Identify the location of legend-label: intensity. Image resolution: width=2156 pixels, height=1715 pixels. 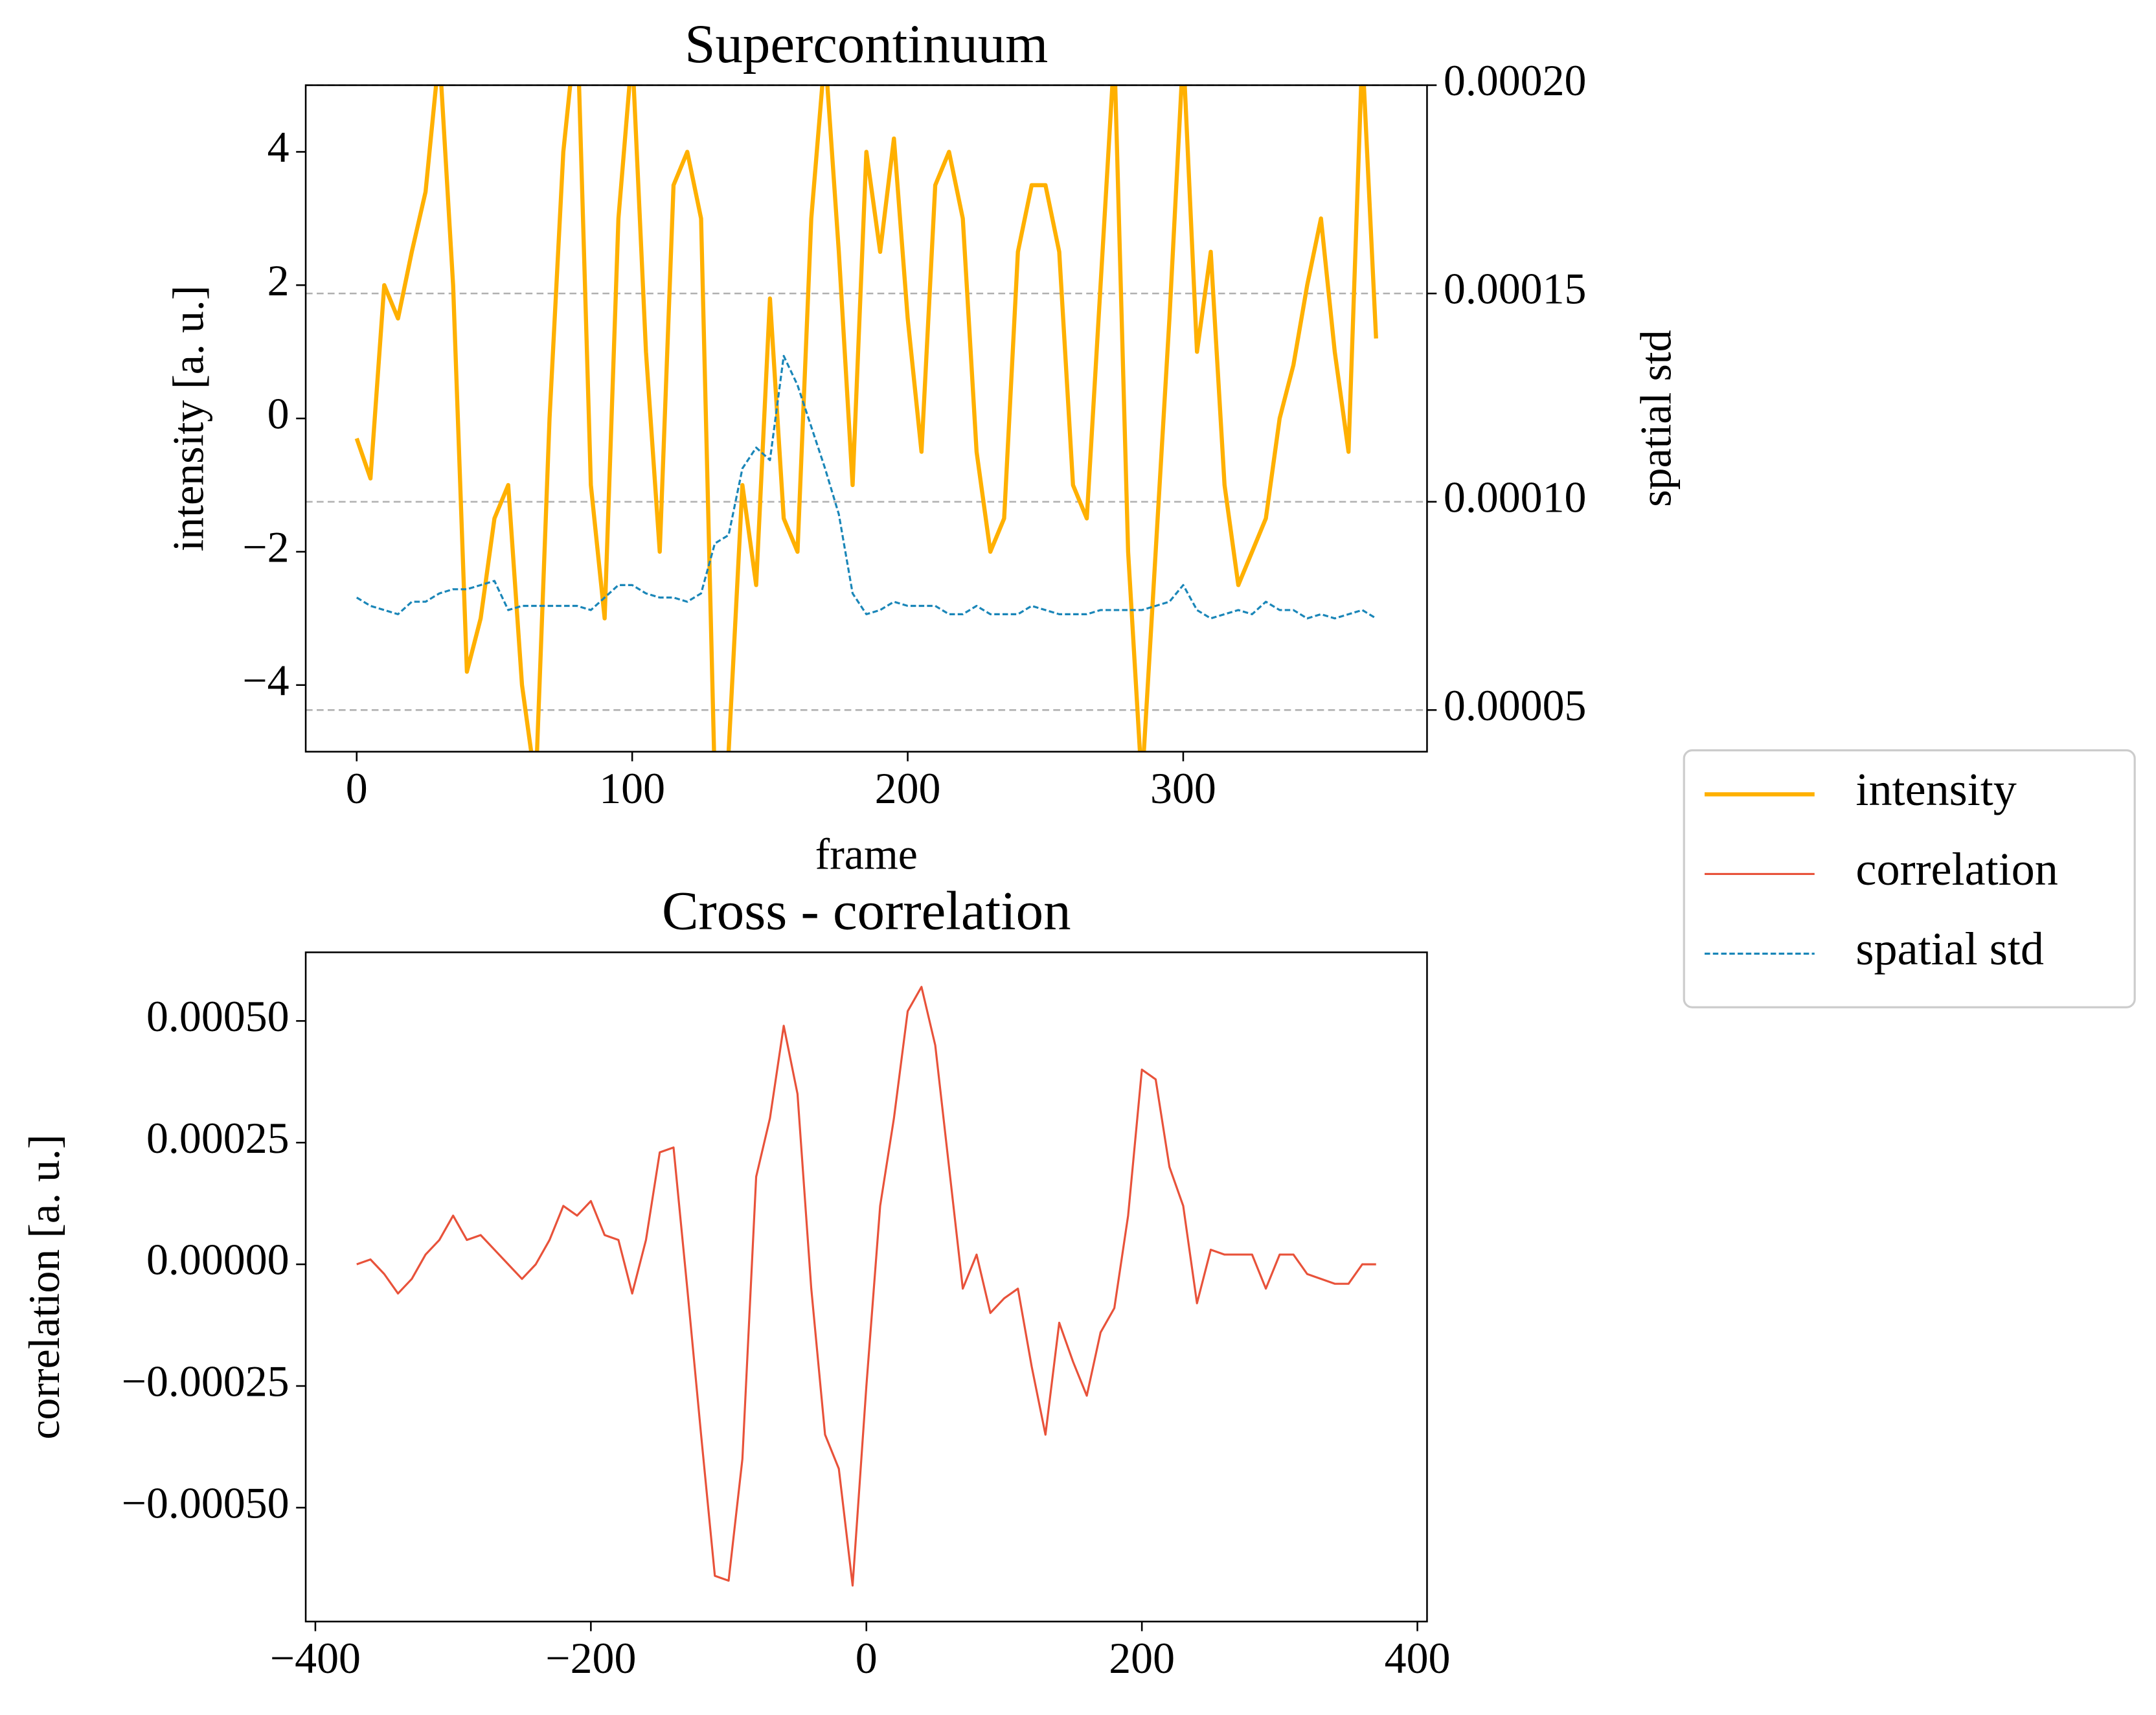
(1935, 789).